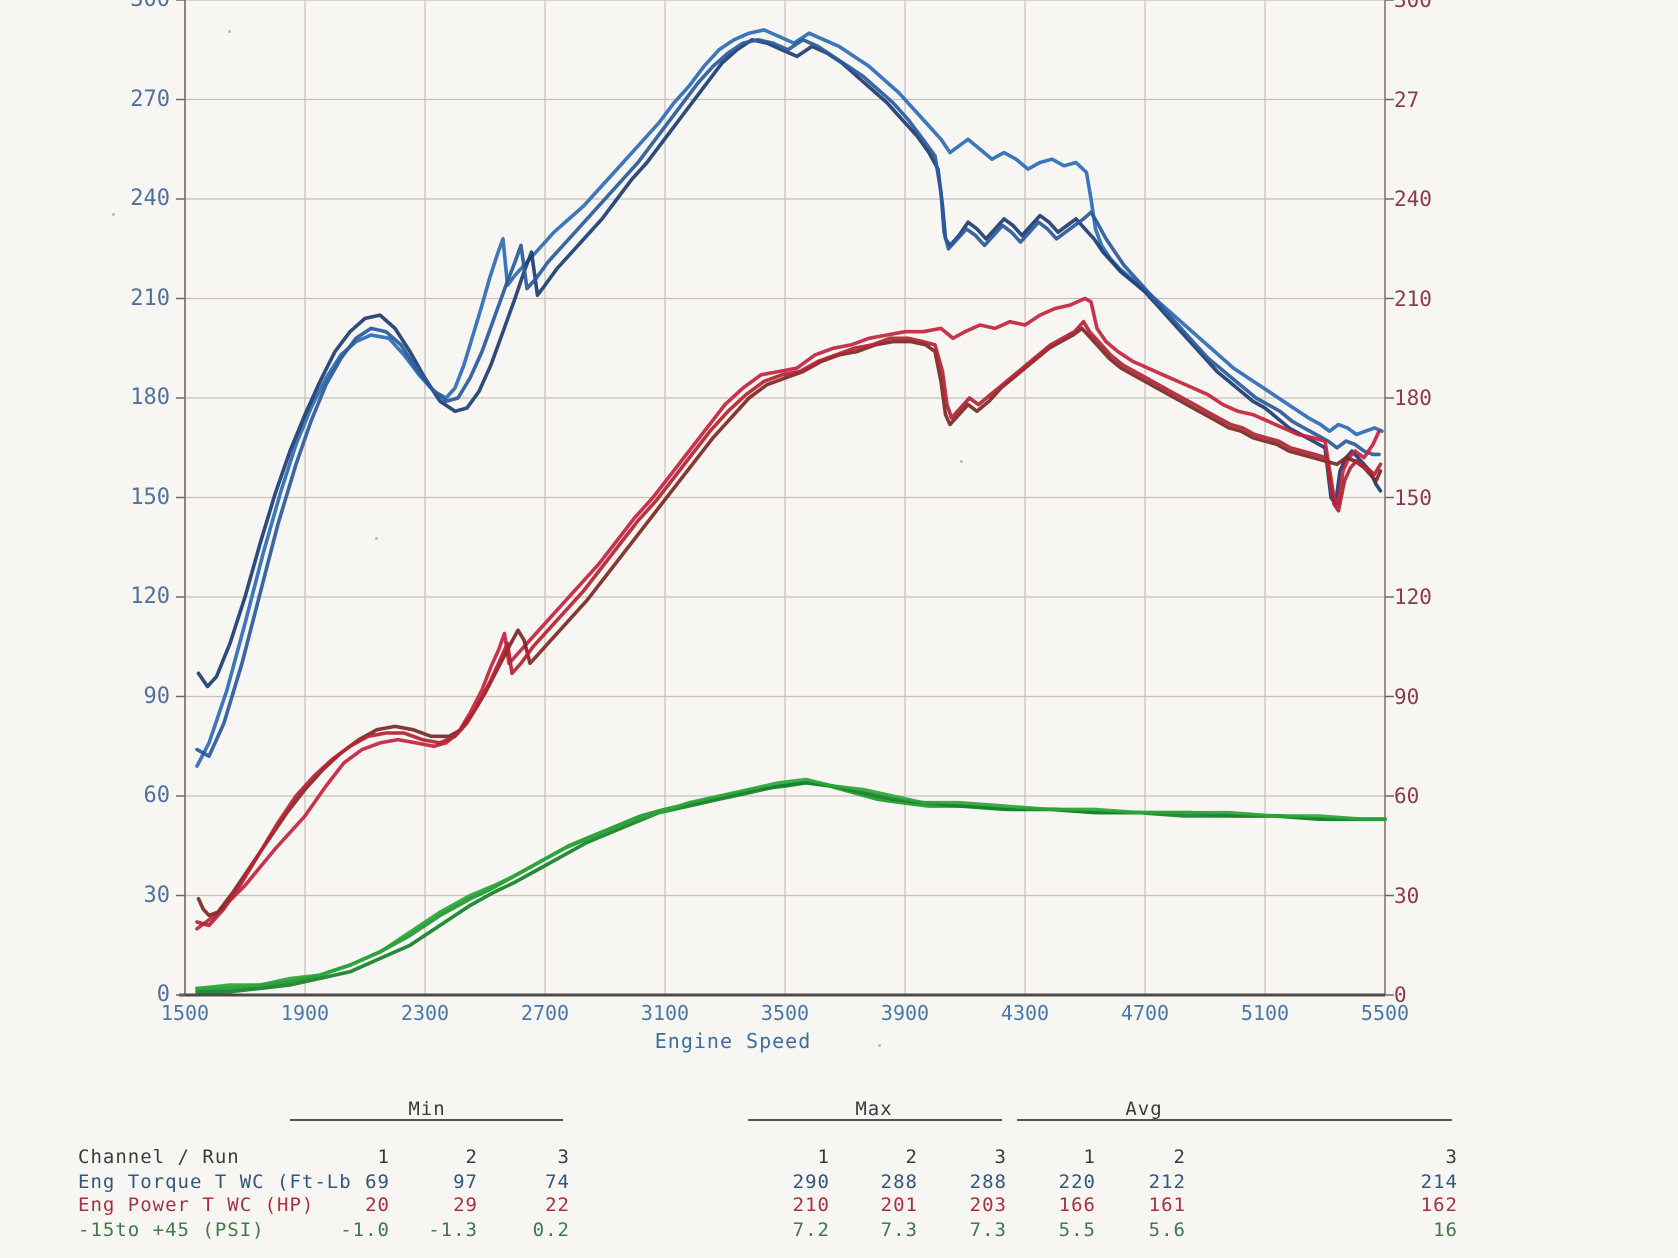 The image size is (1678, 1258). I want to click on stat-value: 0.2, so click(551, 1230).